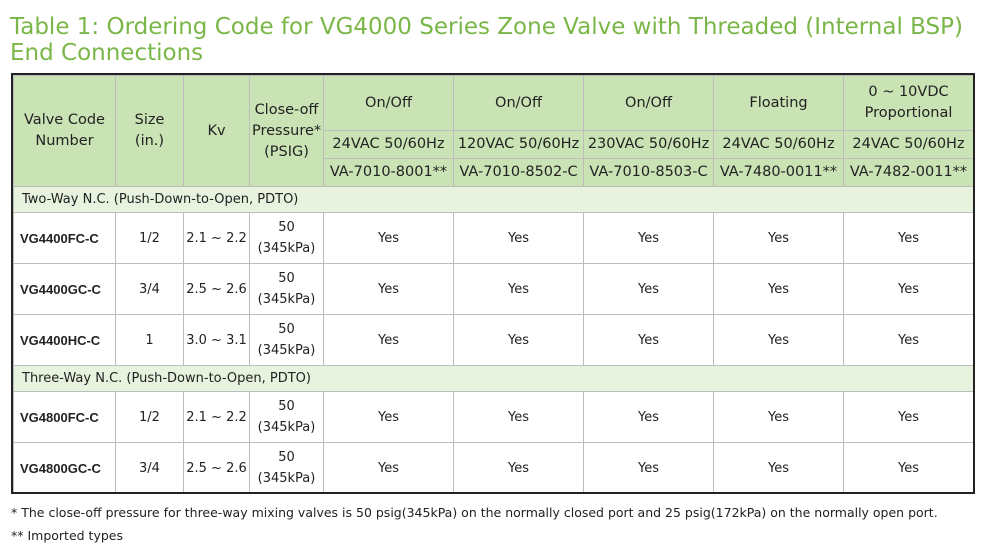 The height and width of the screenshot is (550, 1000). Describe the element at coordinates (64, 467) in the screenshot. I see `valve-code: VG4800GC-C` at that location.